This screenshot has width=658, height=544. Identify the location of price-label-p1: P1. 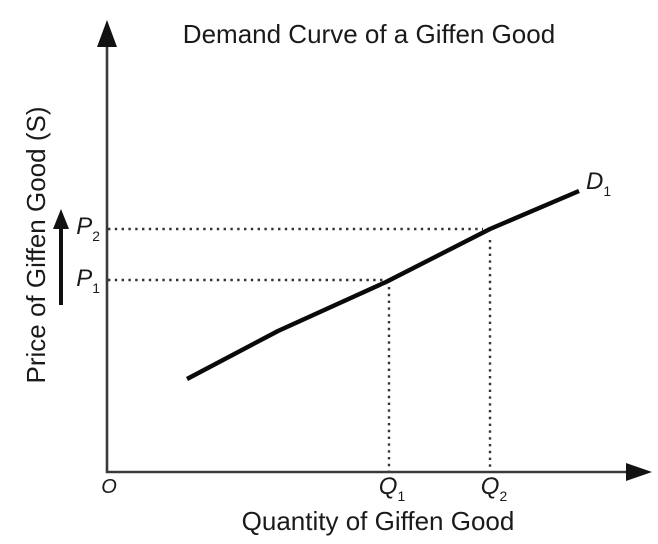
(88, 281).